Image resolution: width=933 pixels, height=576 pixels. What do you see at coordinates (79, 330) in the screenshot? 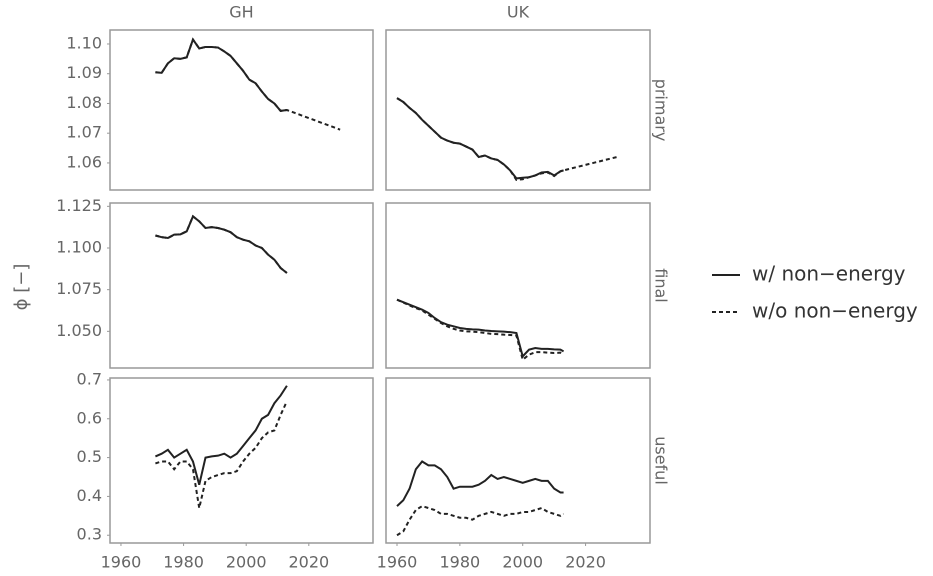
I see `y-tick-label: 1.050` at bounding box center [79, 330].